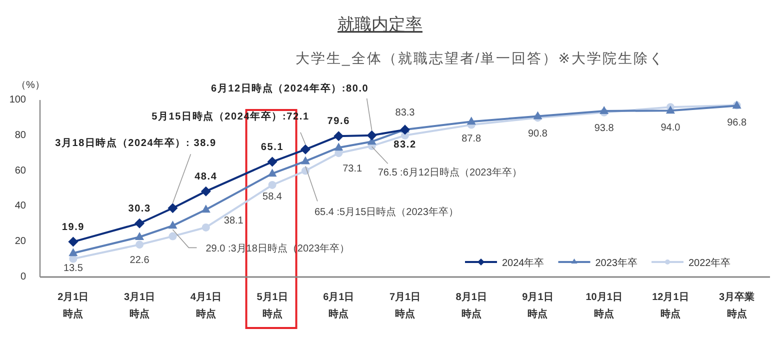 This screenshot has height=355, width=780. Describe the element at coordinates (604, 306) in the screenshot. I see `x-tick-label: 10月1日時点` at that location.